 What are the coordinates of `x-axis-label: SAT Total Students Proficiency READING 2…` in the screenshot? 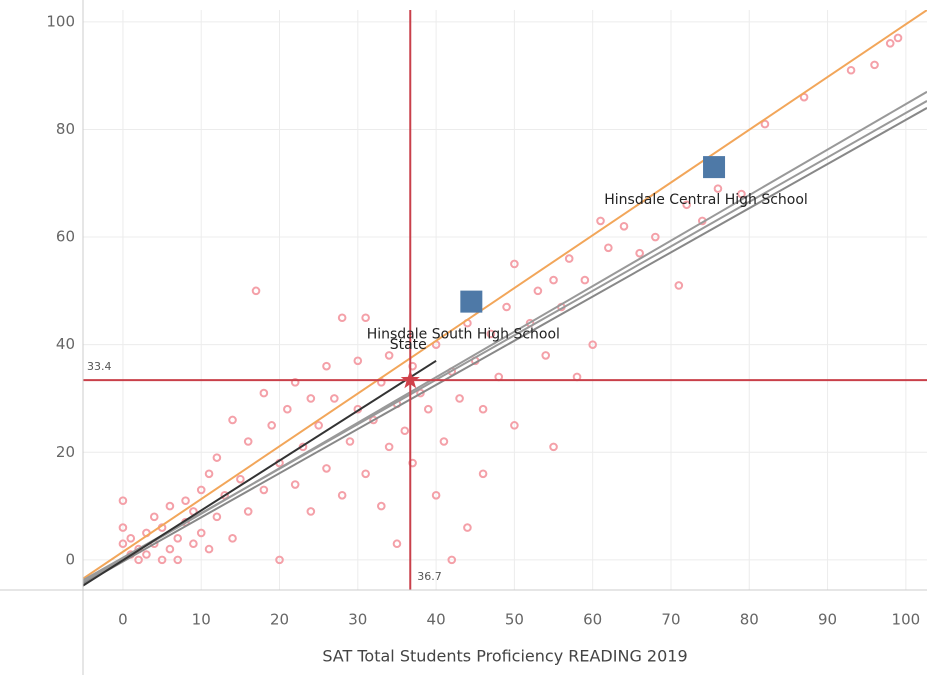 It's located at (504, 656).